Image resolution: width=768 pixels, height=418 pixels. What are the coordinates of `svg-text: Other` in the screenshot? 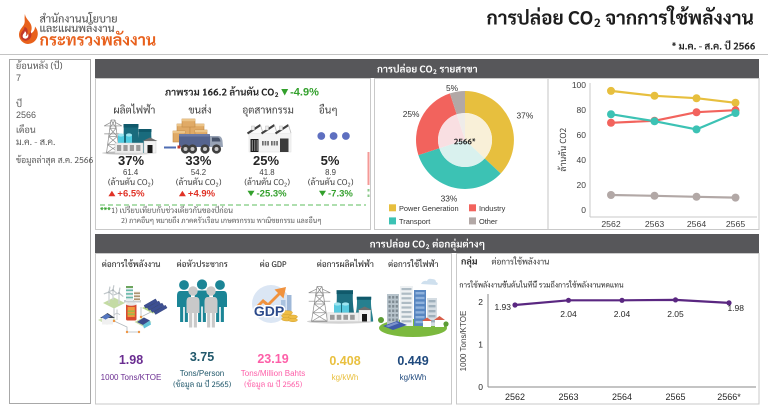 It's located at (488, 221).